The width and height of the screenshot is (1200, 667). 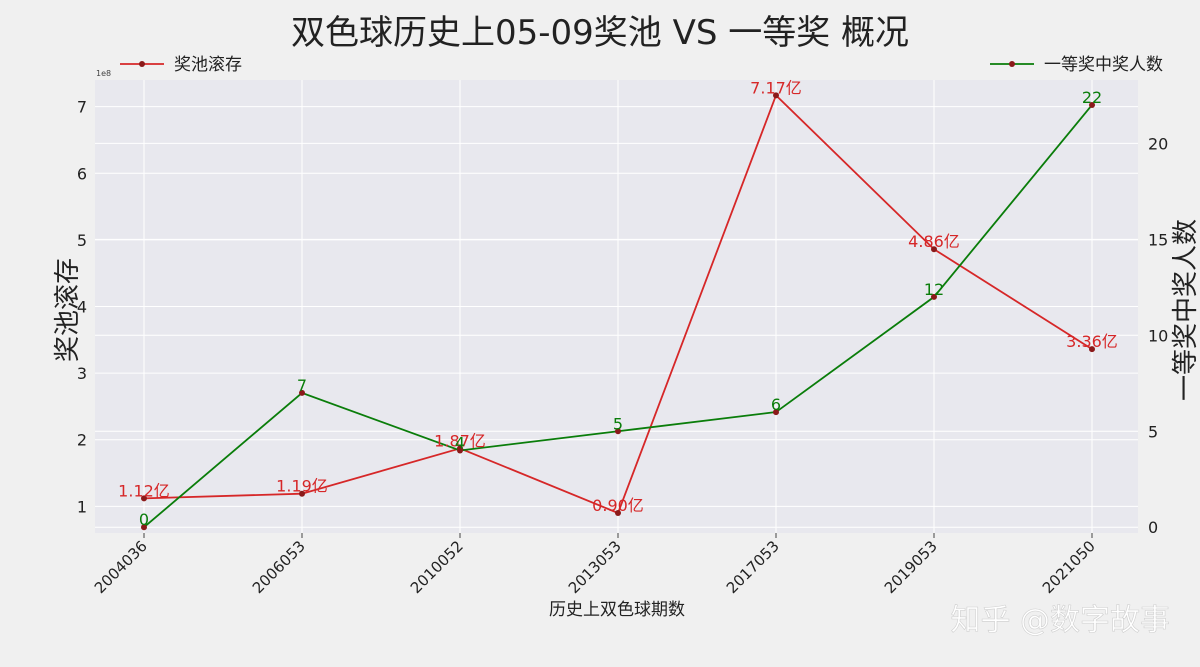 I want to click on right-tick-label: 0, so click(x=1153, y=527).